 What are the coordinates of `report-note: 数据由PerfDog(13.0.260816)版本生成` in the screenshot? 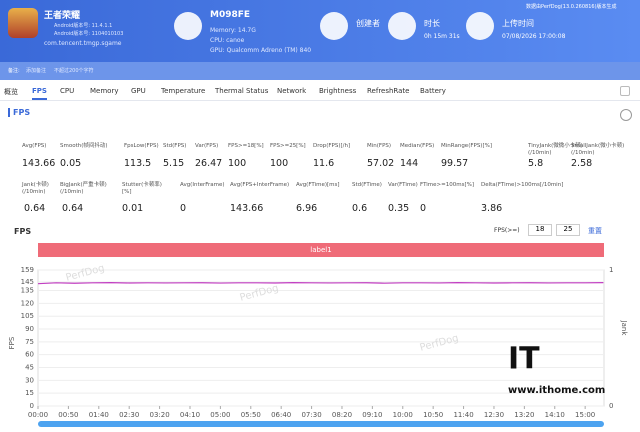 It's located at (571, 7).